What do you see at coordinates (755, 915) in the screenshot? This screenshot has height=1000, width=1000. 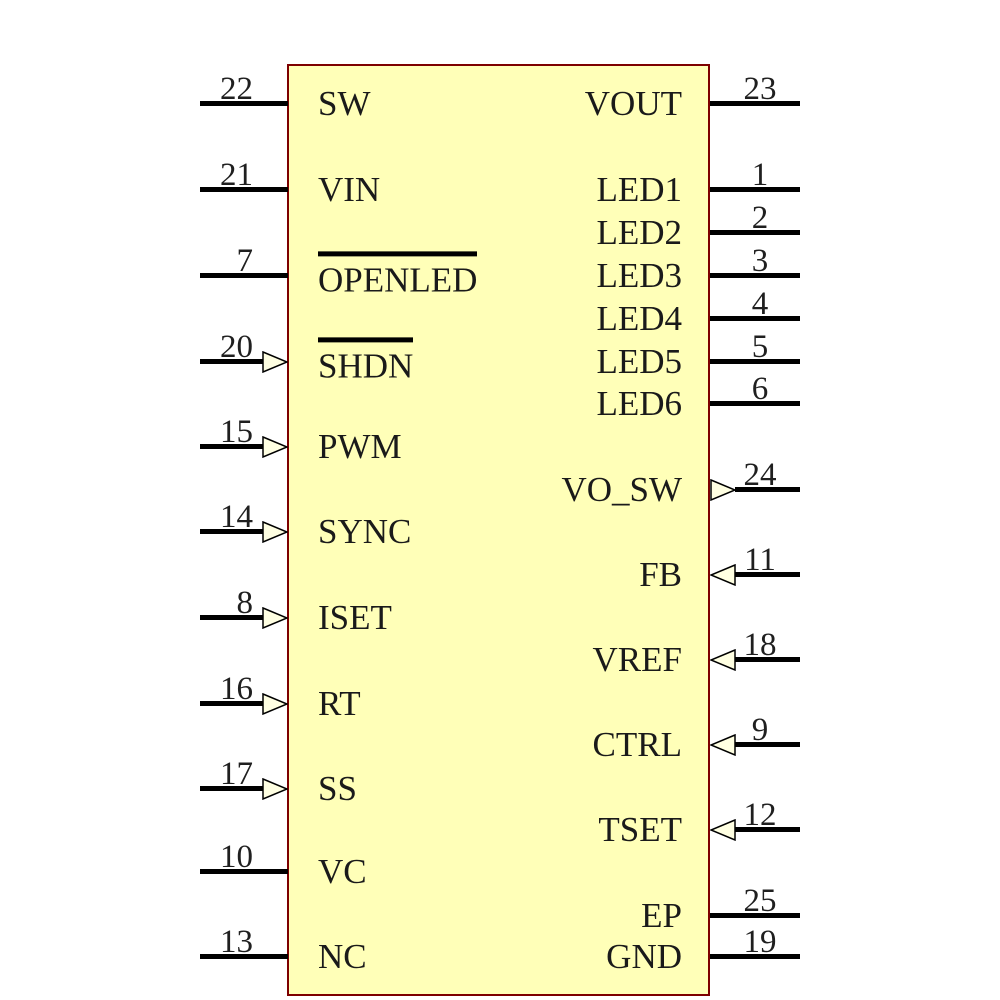 I see `pin-wire-right-ep` at bounding box center [755, 915].